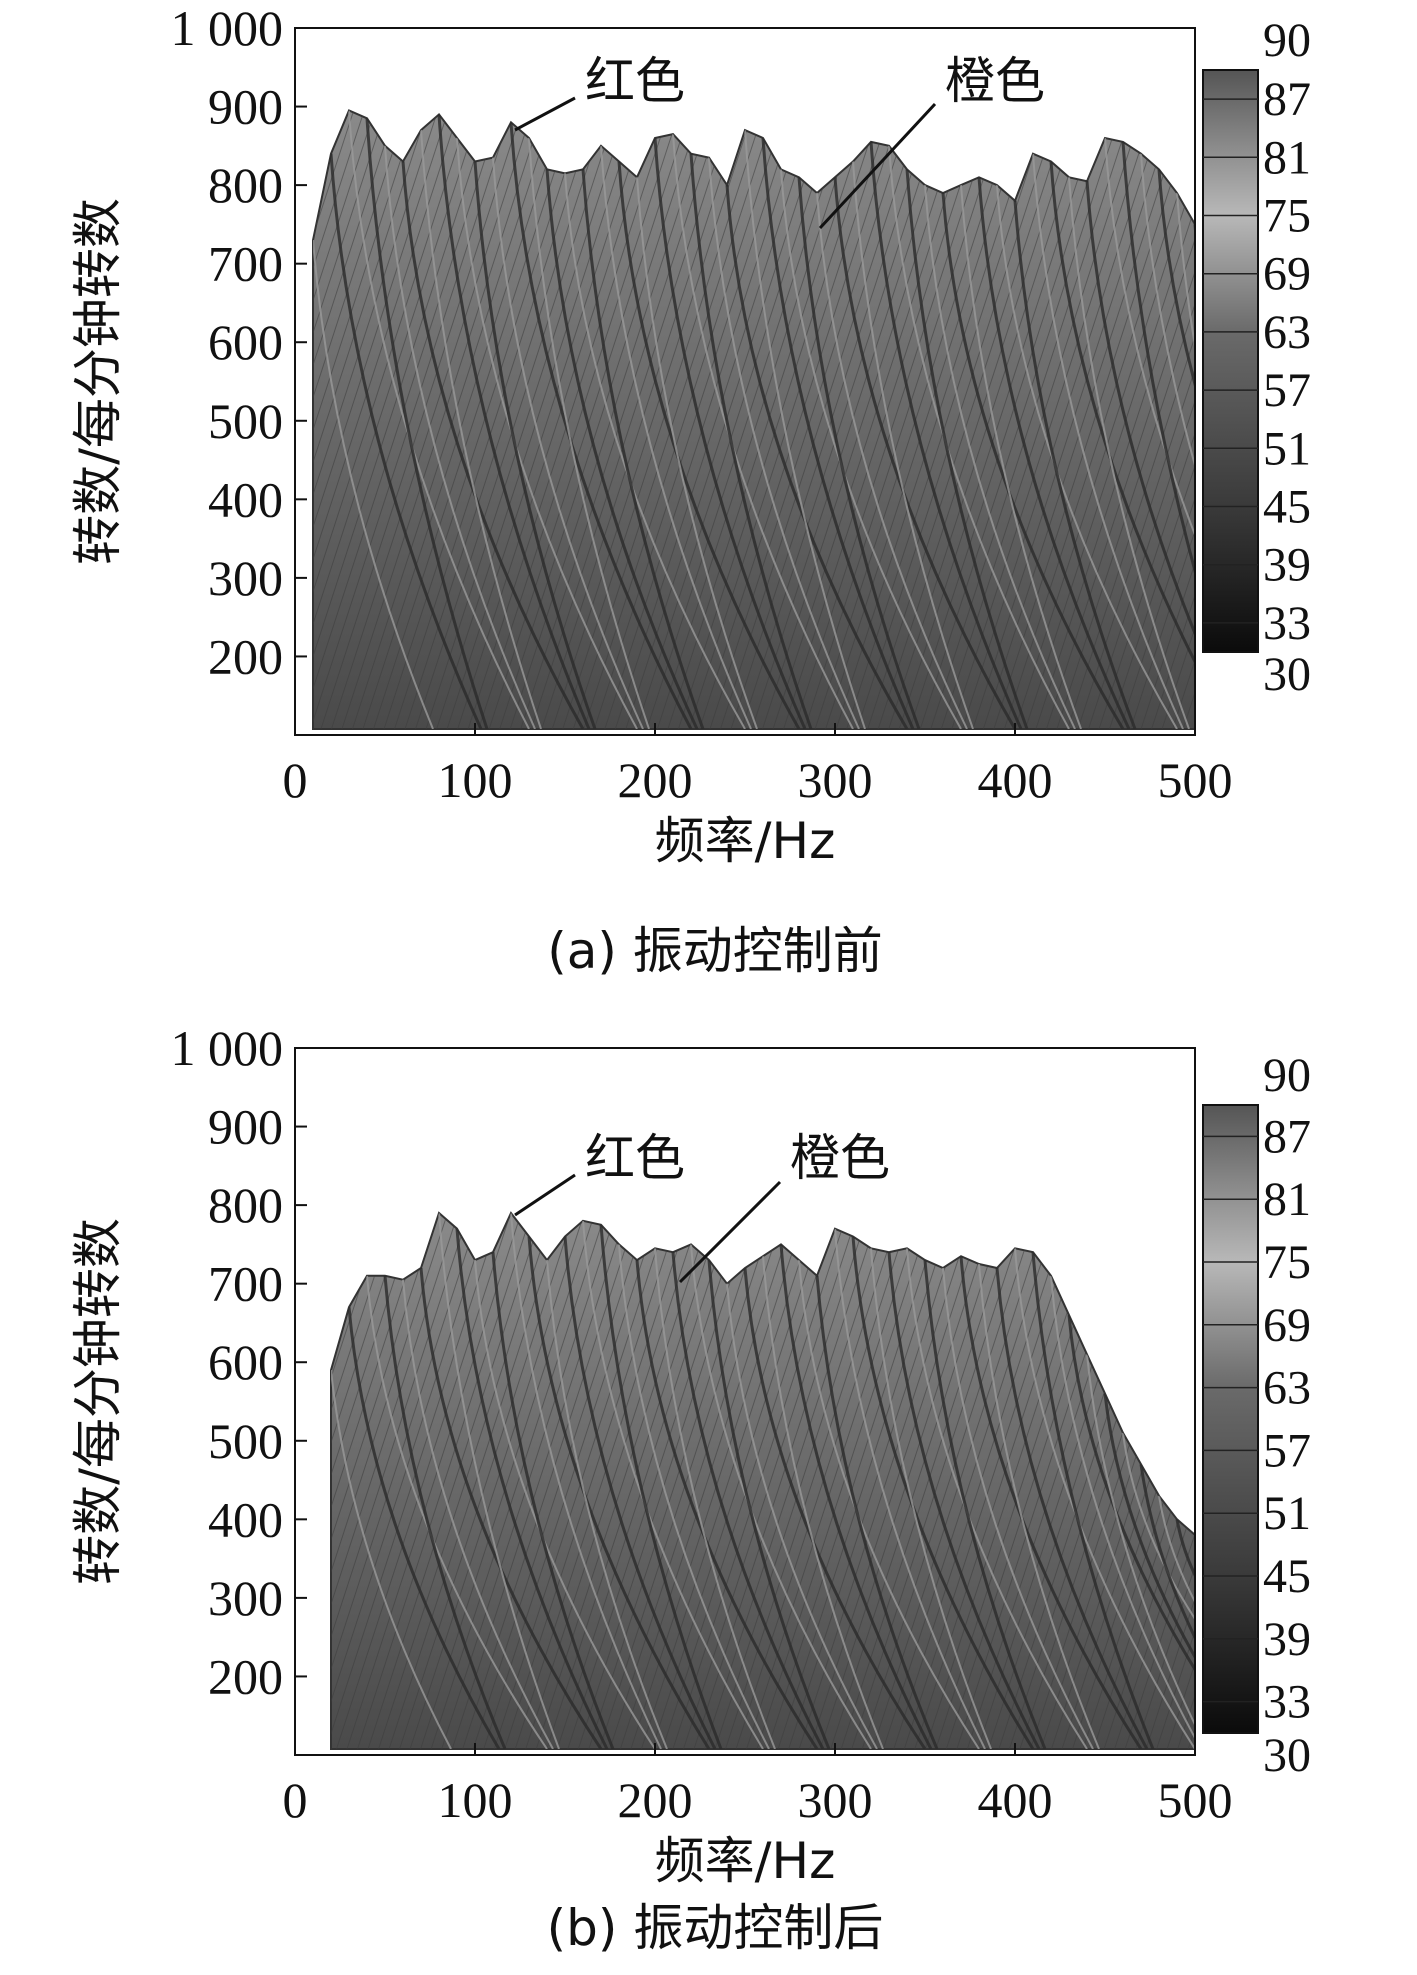  What do you see at coordinates (1287, 274) in the screenshot?
I see `colorbar-label: 69` at bounding box center [1287, 274].